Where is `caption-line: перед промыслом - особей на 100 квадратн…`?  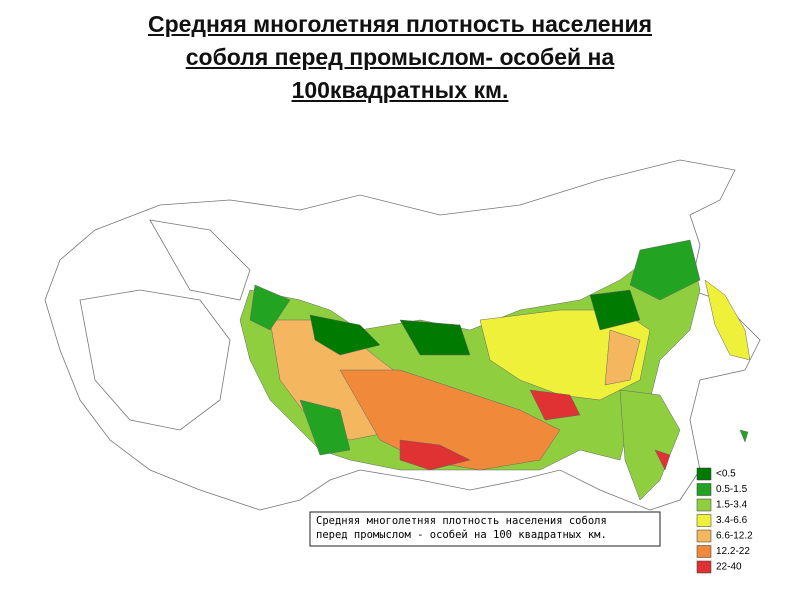
caption-line: перед промыслом - особей на 100 квадратн… is located at coordinates (461, 535).